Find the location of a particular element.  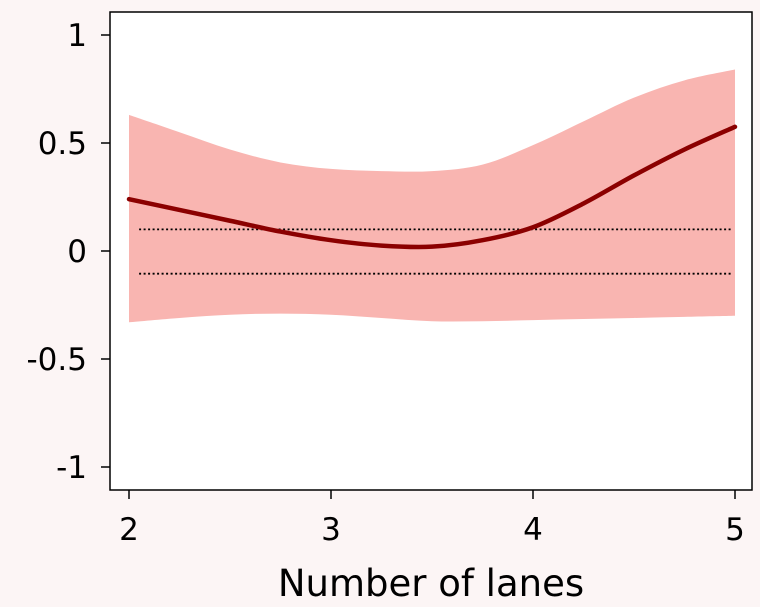

x-ticks: 2 3 4 5 is located at coordinates (432, 519).